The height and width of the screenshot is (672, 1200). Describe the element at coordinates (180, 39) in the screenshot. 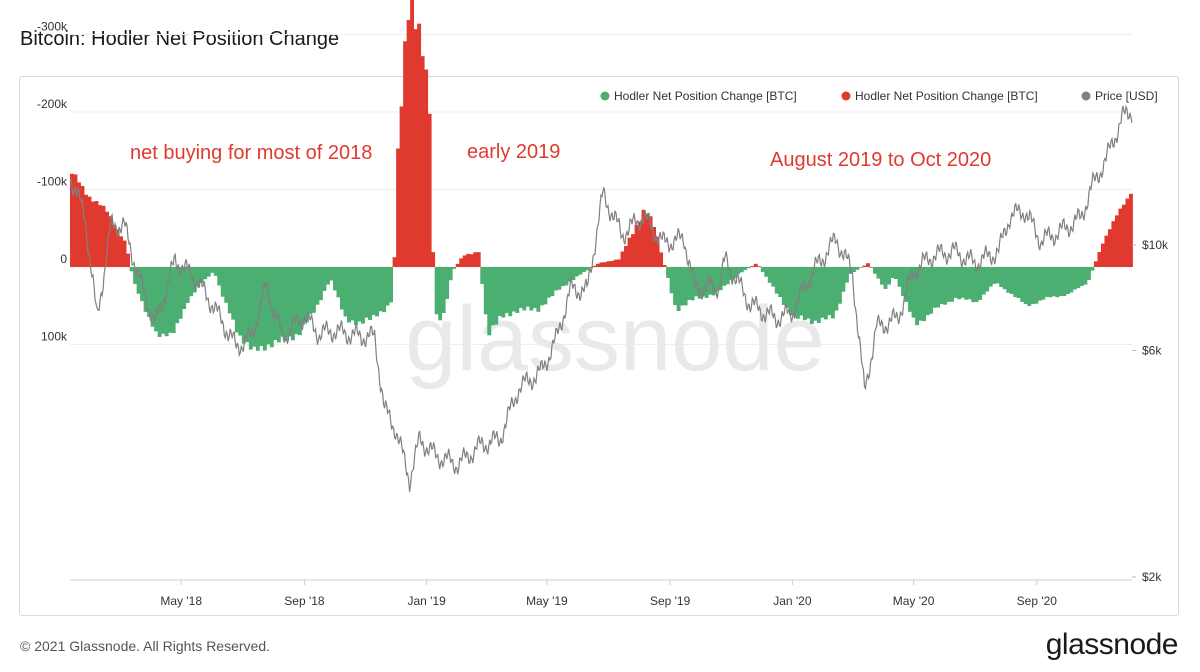

I see `page-title: Bitcoin: Hodler Net Position Change` at that location.